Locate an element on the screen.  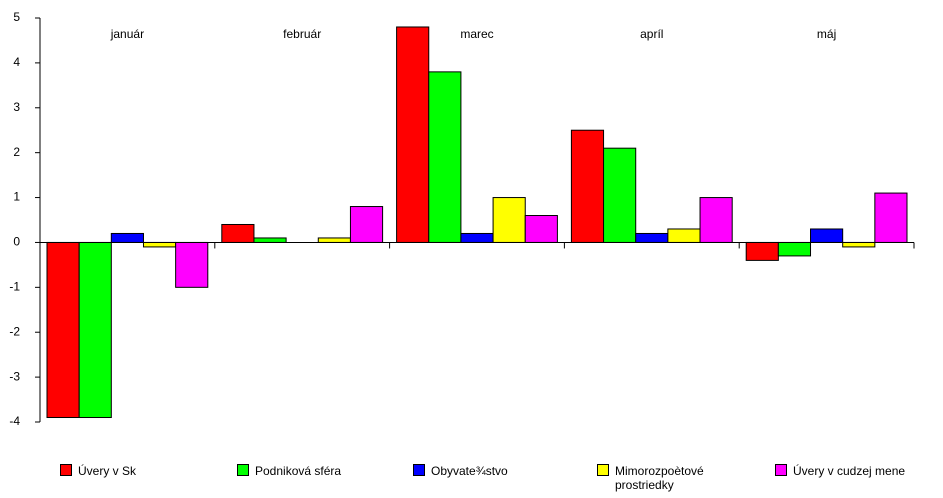
category-label: február is located at coordinates (302, 34).